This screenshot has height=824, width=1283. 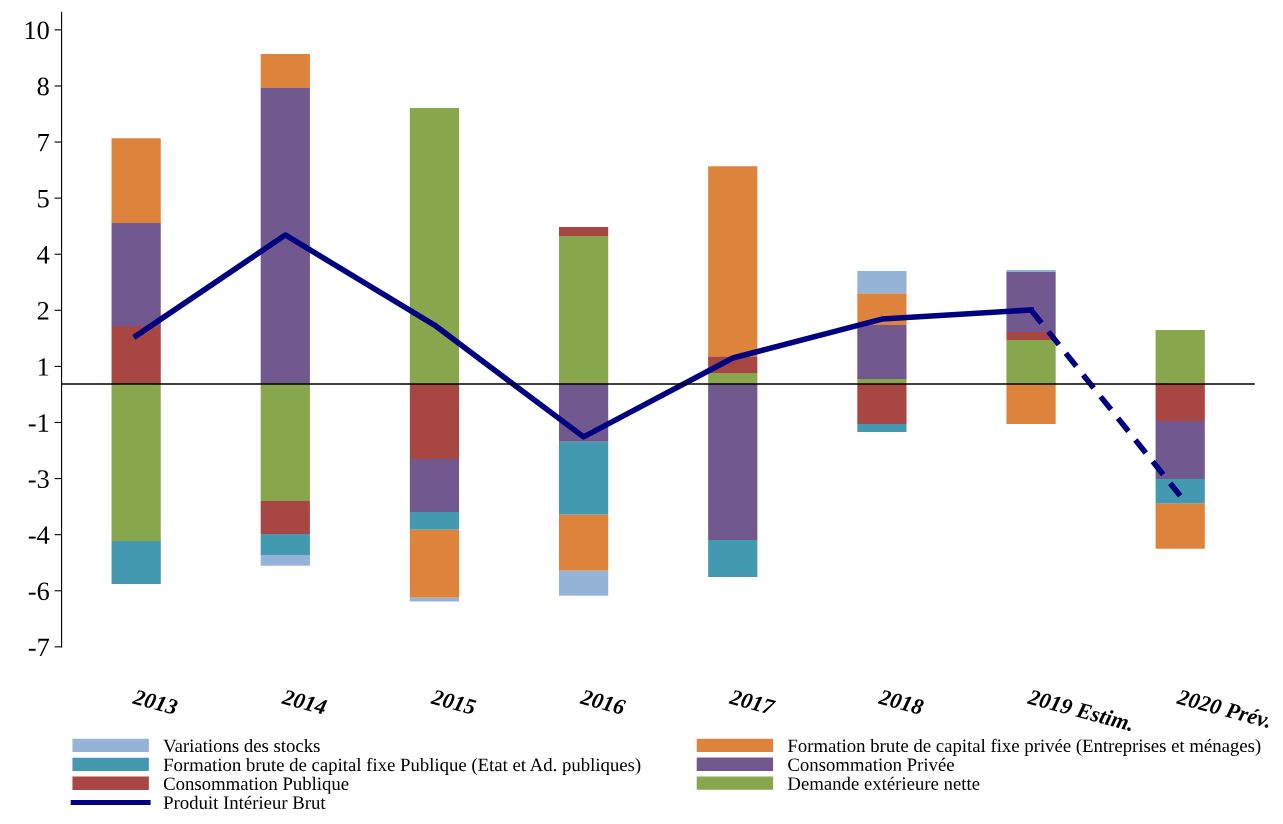 What do you see at coordinates (43, 367) in the screenshot?
I see `y-tick-label: 1` at bounding box center [43, 367].